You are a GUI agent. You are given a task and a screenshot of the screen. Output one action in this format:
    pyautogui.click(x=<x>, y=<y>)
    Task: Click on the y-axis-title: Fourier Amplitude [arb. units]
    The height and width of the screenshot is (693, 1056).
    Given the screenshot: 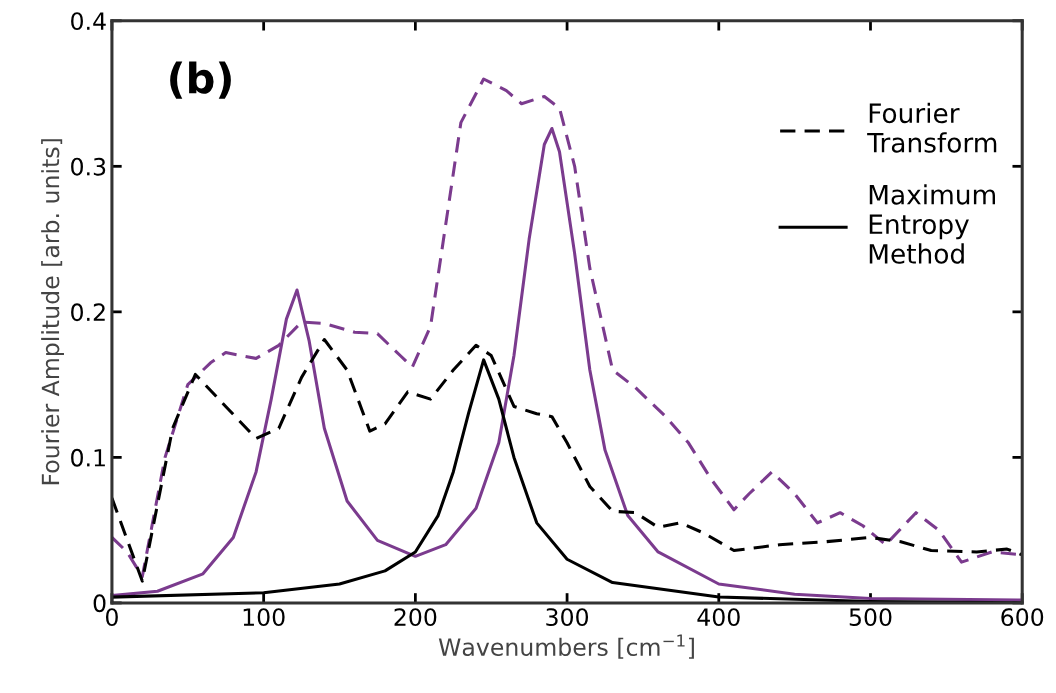 What is the action you would take?
    pyautogui.click(x=52, y=312)
    